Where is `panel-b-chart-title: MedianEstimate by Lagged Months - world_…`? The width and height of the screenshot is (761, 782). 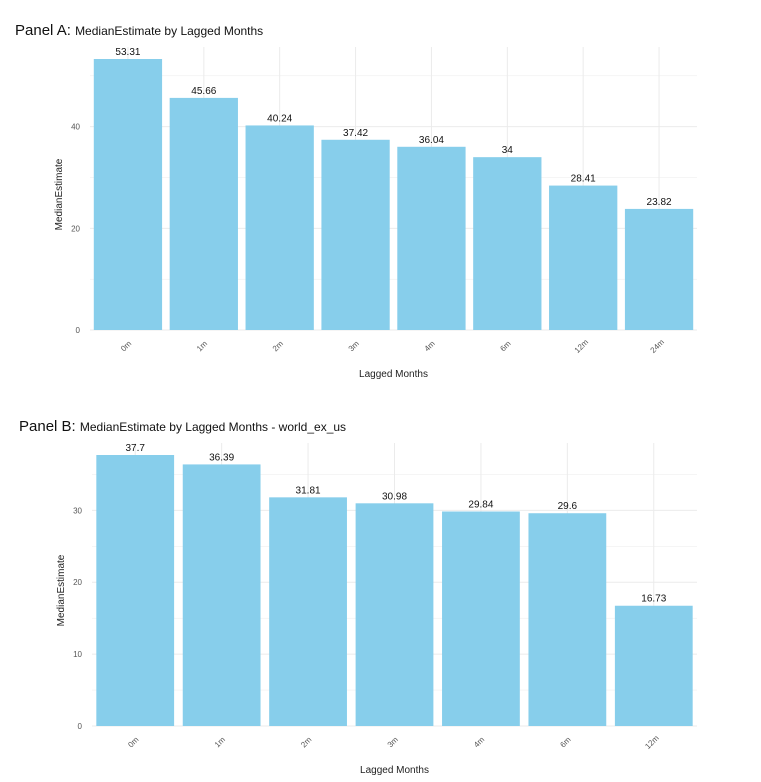
panel-b-chart-title: MedianEstimate by Lagged Months - world_… is located at coordinates (213, 427).